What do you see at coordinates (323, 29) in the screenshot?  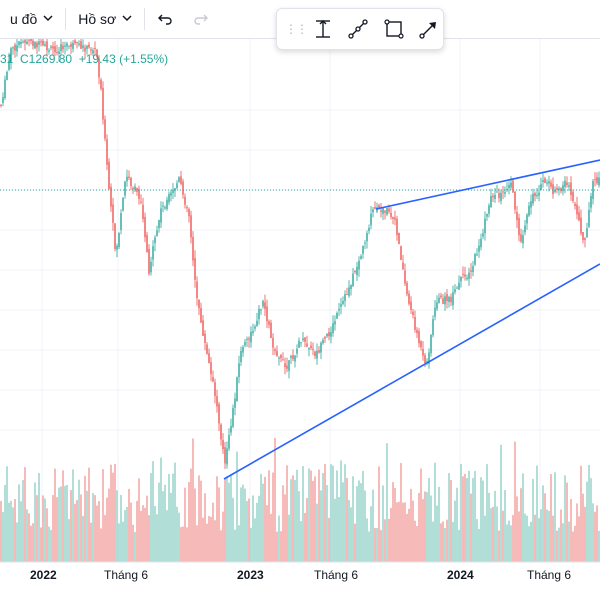 I see `date-range-icon` at bounding box center [323, 29].